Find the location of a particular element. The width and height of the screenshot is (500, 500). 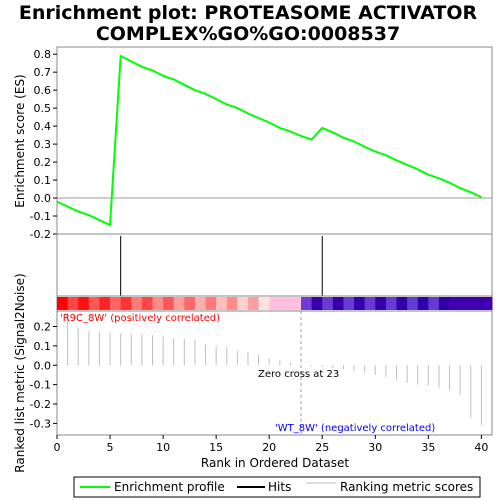

x-tick-label: 30 is located at coordinates (375, 447).